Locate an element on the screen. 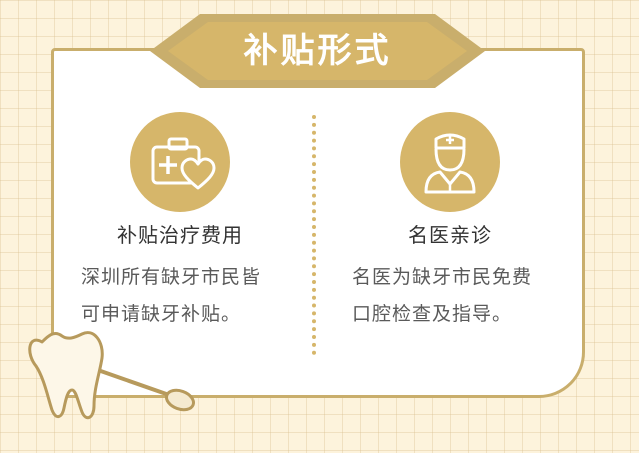 This screenshot has width=639, height=453. right-heading: 名医亲诊 is located at coordinates (450, 235).